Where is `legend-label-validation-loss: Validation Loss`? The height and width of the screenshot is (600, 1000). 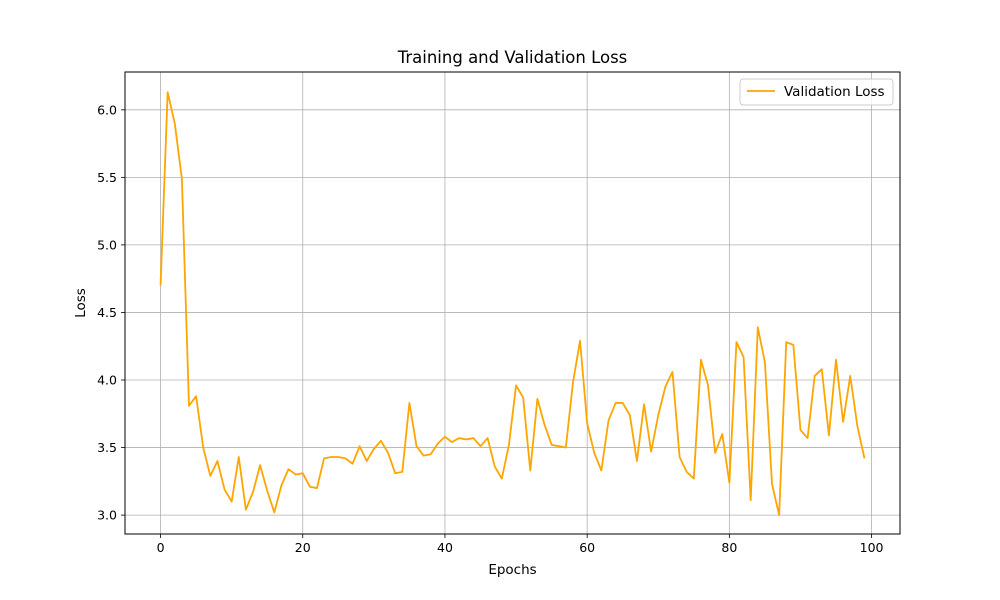
legend-label-validation-loss: Validation Loss is located at coordinates (834, 92).